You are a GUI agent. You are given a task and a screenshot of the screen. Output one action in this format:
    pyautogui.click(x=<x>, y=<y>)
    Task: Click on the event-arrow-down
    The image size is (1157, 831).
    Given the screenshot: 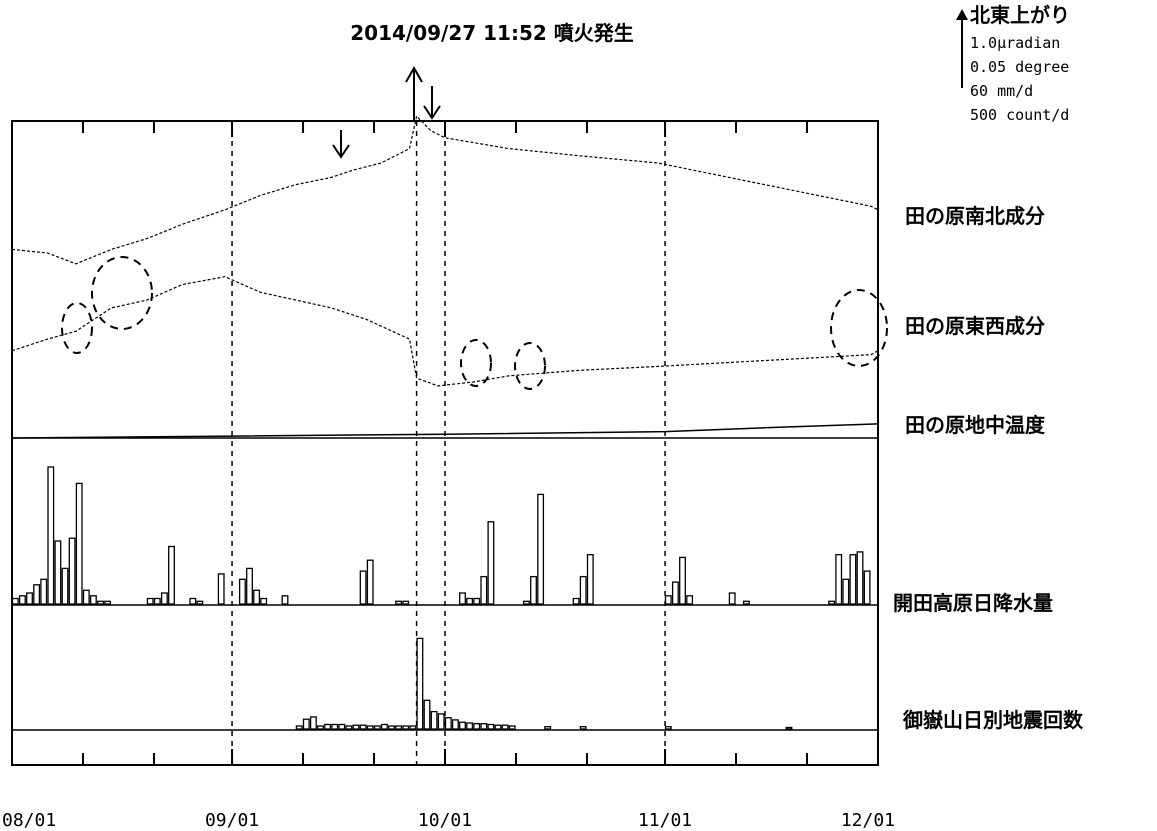 What is the action you would take?
    pyautogui.click(x=341, y=144)
    